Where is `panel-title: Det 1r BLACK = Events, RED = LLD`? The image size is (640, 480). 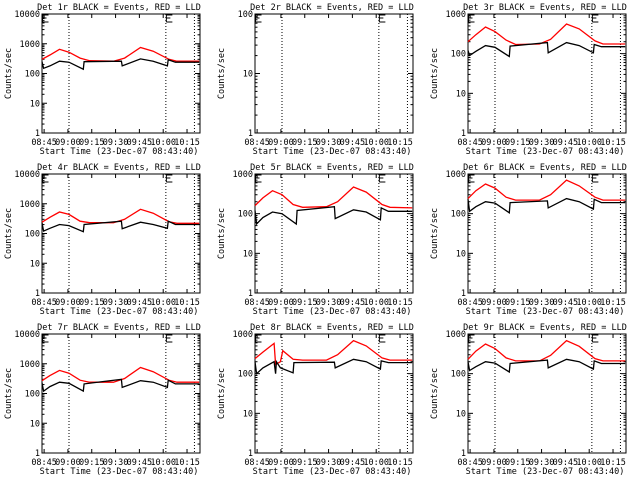
panel-title: Det 1r BLACK = Events, RED = LLD is located at coordinates (119, 8).